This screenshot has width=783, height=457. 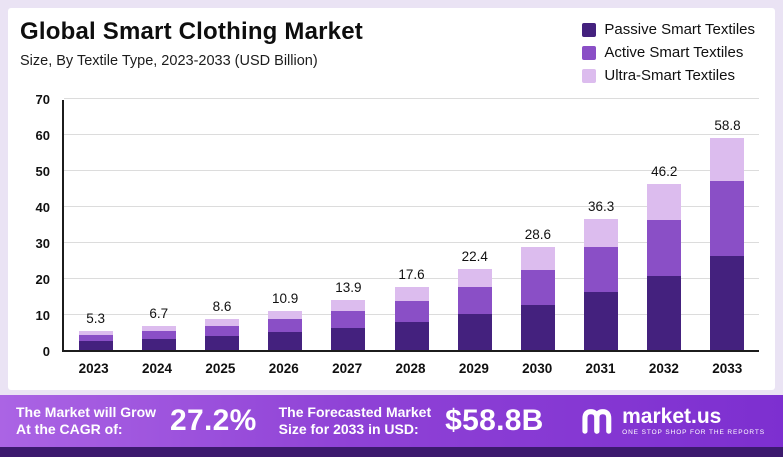 What do you see at coordinates (285, 225) in the screenshot?
I see `bar-column-2026: 10.9` at bounding box center [285, 225].